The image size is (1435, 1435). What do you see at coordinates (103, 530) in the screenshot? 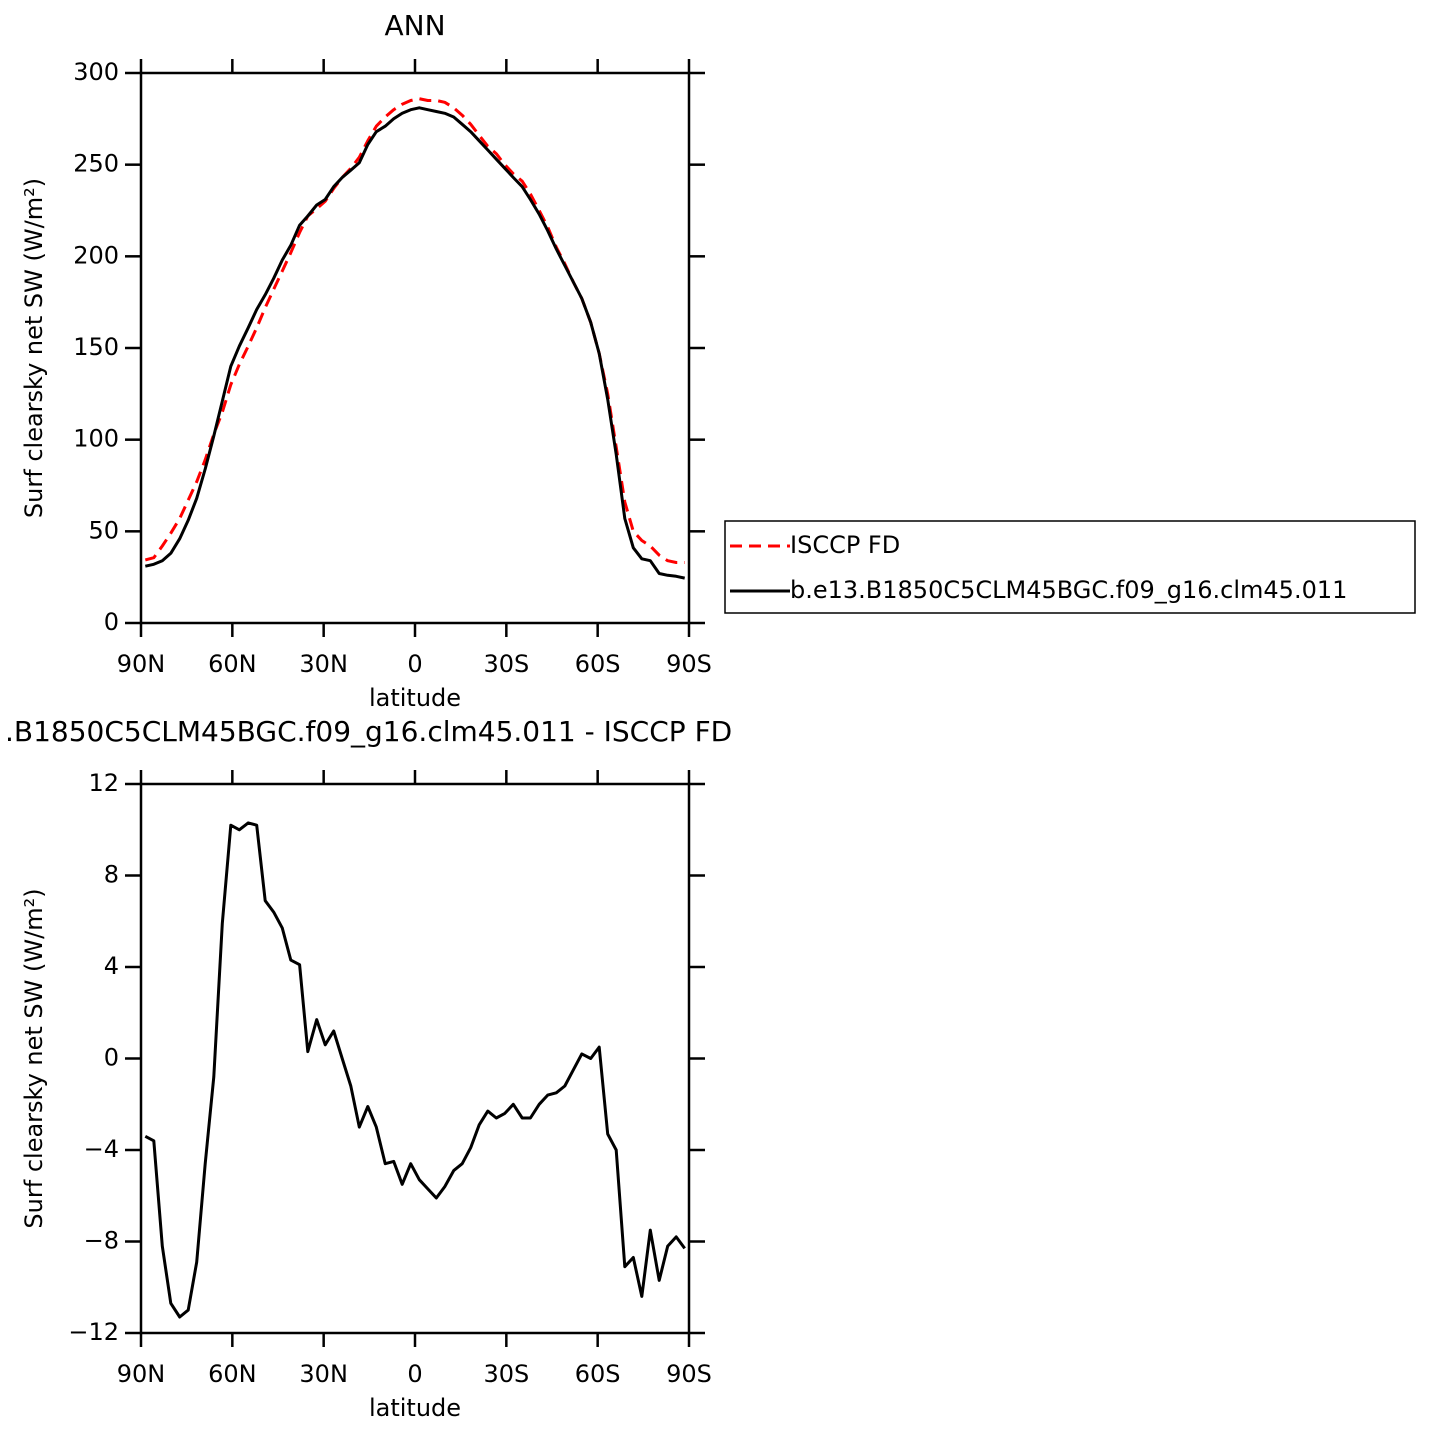
I see `y-tick-label: 50` at bounding box center [103, 530].